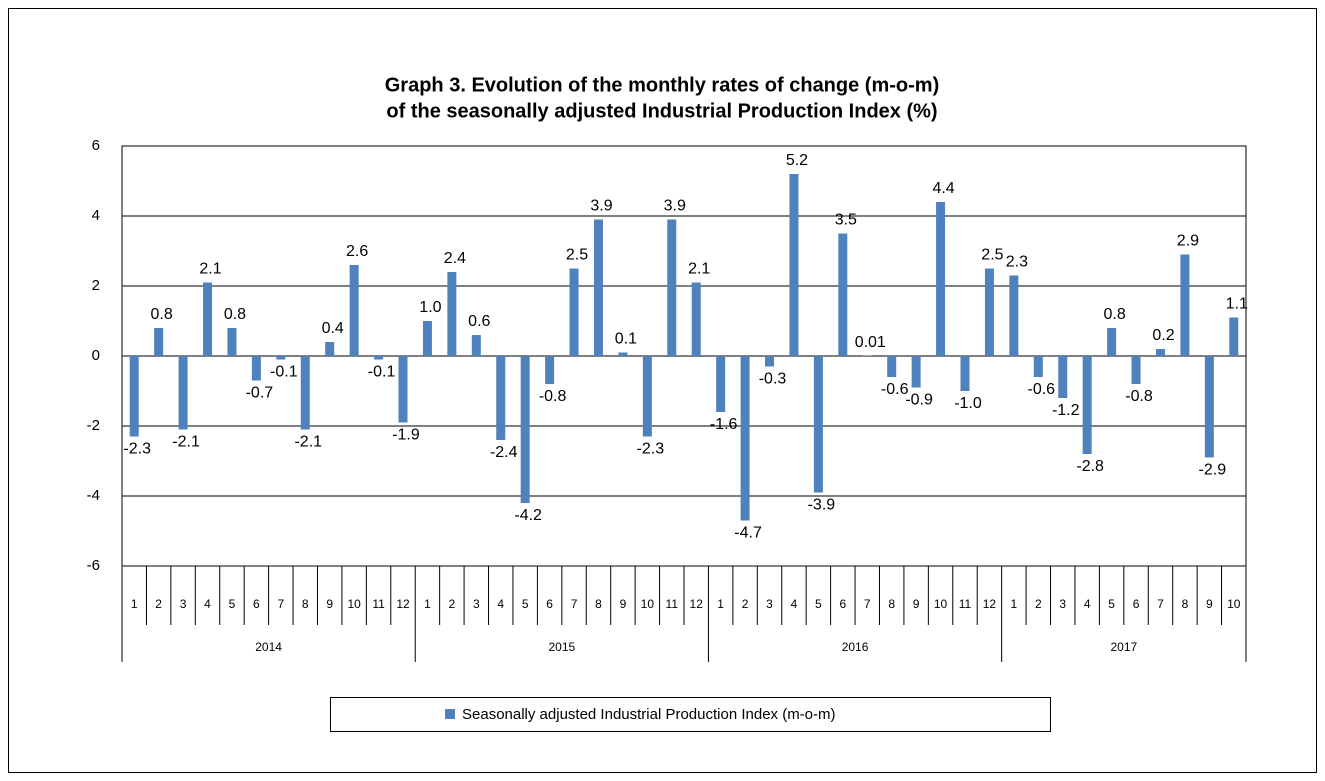 This screenshot has height=781, width=1325. I want to click on value-label: -2.8, so click(1090, 466).